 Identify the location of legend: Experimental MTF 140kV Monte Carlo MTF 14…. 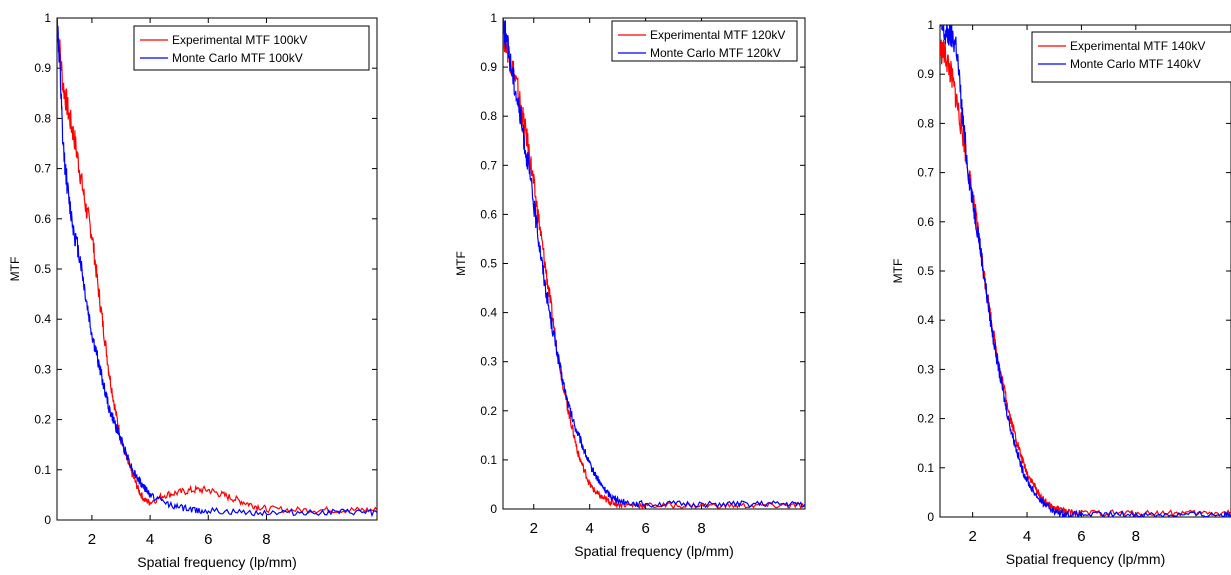
(1131, 57).